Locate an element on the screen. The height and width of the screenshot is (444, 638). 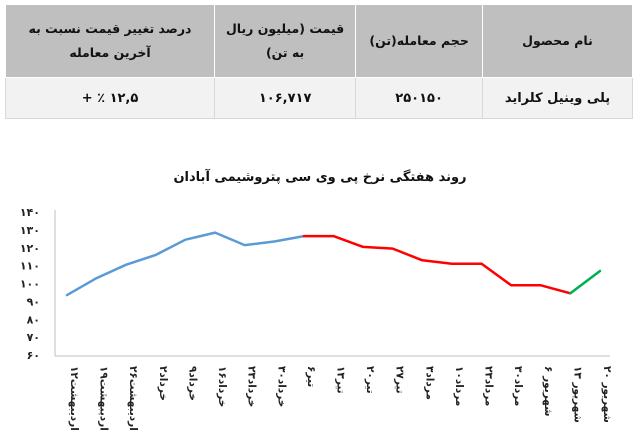
x-tick-label: ۱۹اردیبهشت is located at coordinates (104, 398).